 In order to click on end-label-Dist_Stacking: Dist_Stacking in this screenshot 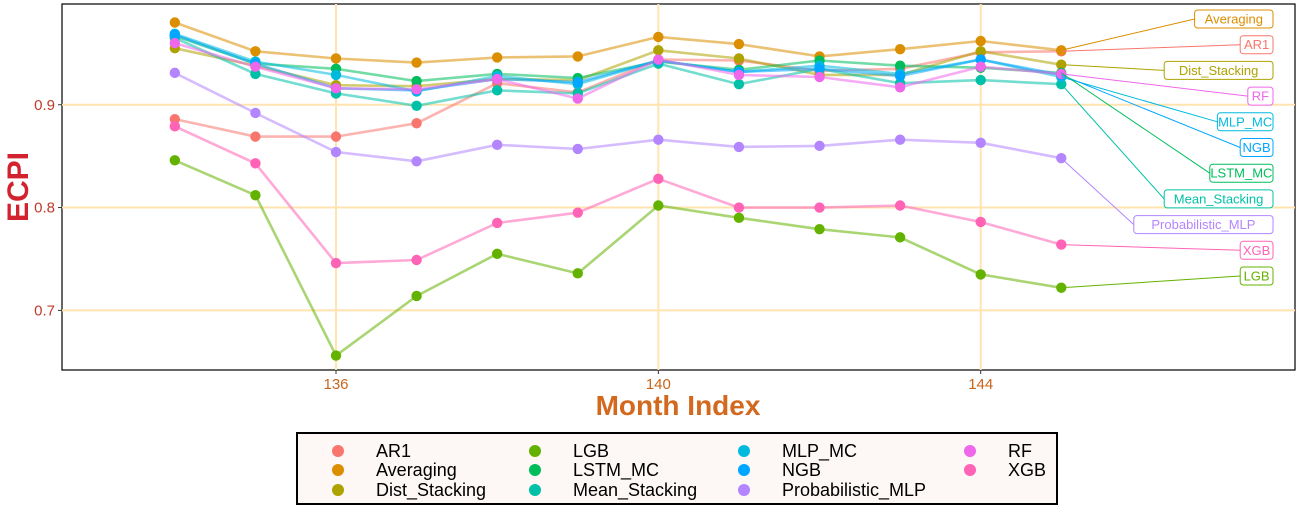, I will do `click(1218, 70)`.